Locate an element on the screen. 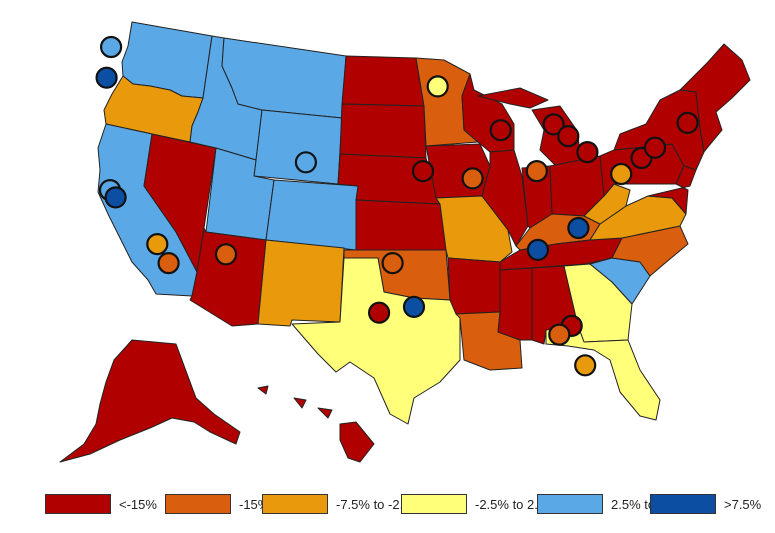 This screenshot has height=533, width=775. state-MS is located at coordinates (515, 304).